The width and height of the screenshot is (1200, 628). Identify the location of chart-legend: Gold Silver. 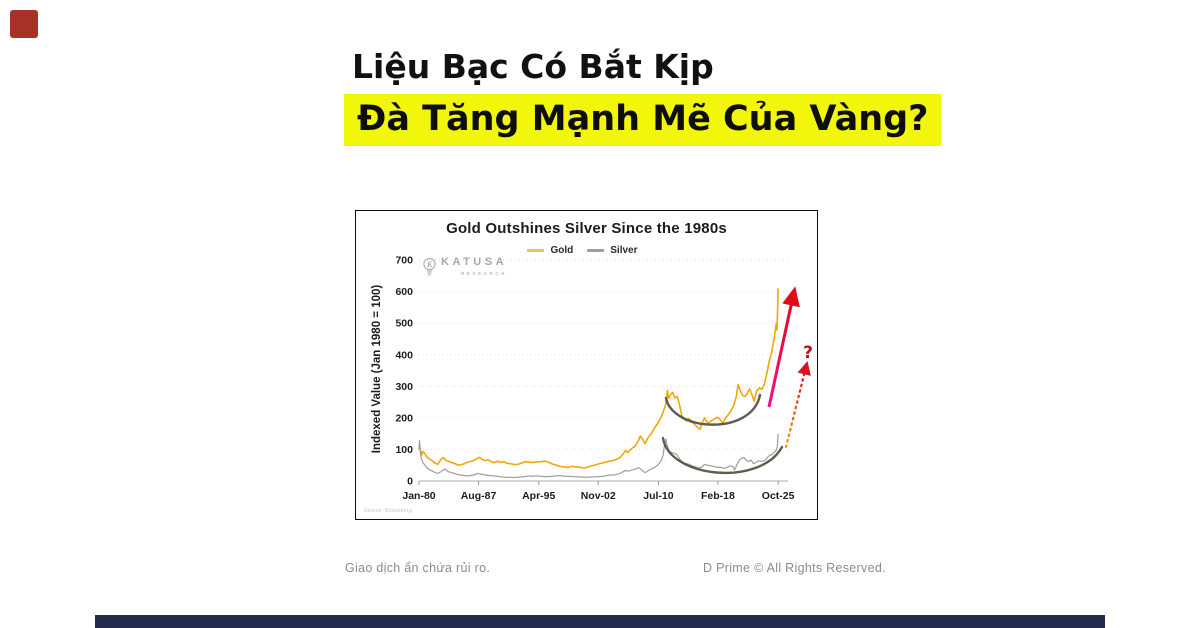
(586, 250).